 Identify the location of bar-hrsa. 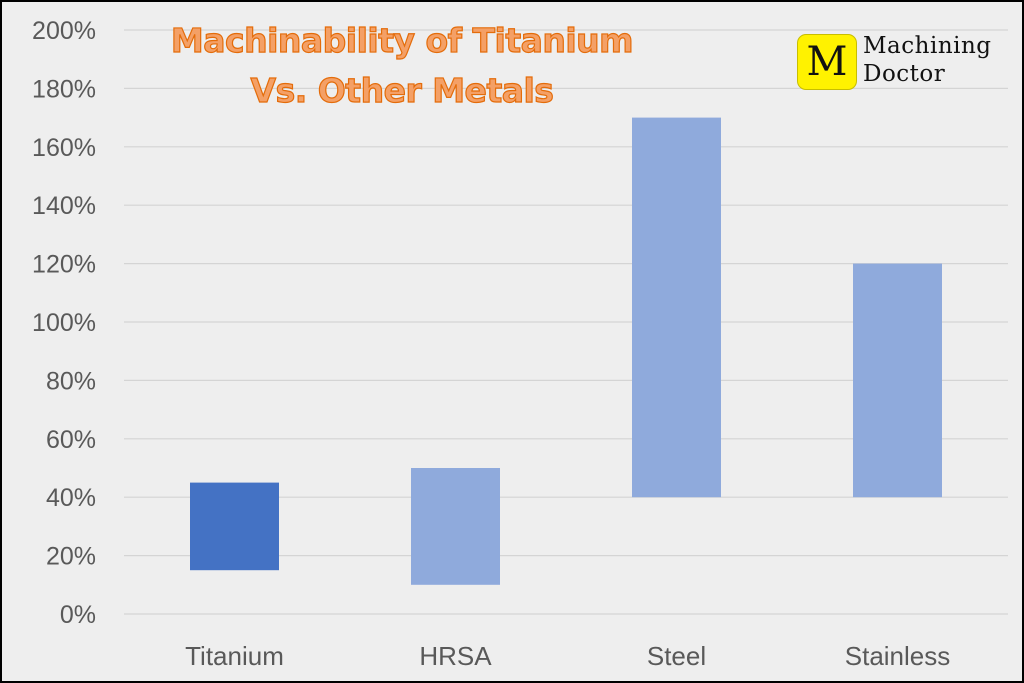
(455, 526).